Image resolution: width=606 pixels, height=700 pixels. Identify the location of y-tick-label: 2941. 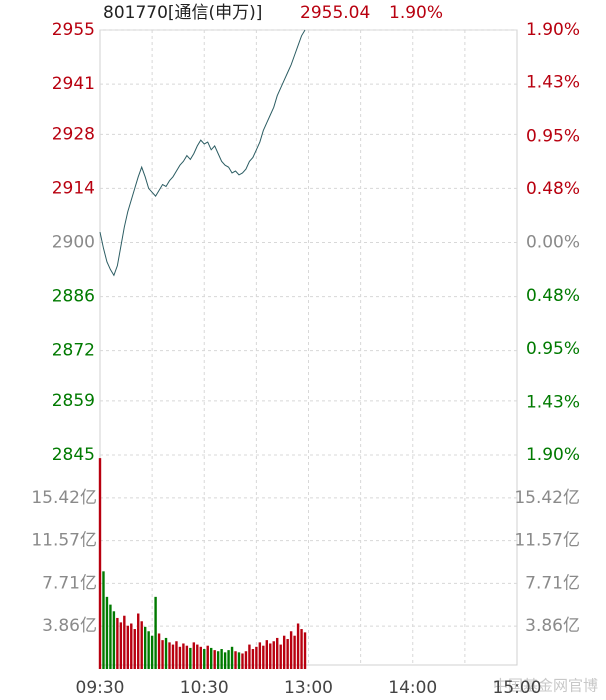
(73, 84).